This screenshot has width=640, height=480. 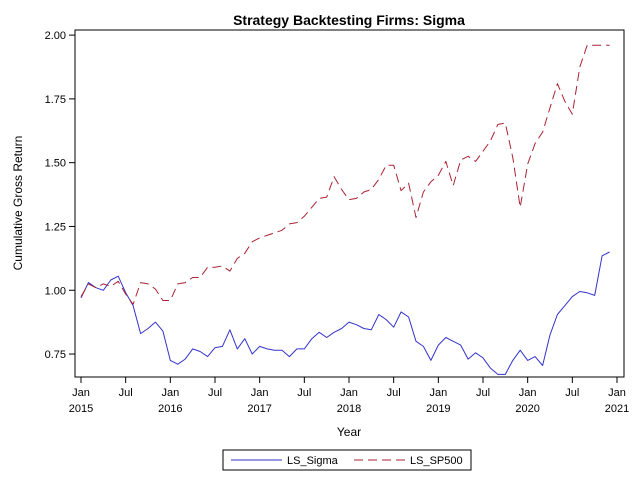 What do you see at coordinates (438, 409) in the screenshot?
I see `x-tick-label-year: 2019` at bounding box center [438, 409].